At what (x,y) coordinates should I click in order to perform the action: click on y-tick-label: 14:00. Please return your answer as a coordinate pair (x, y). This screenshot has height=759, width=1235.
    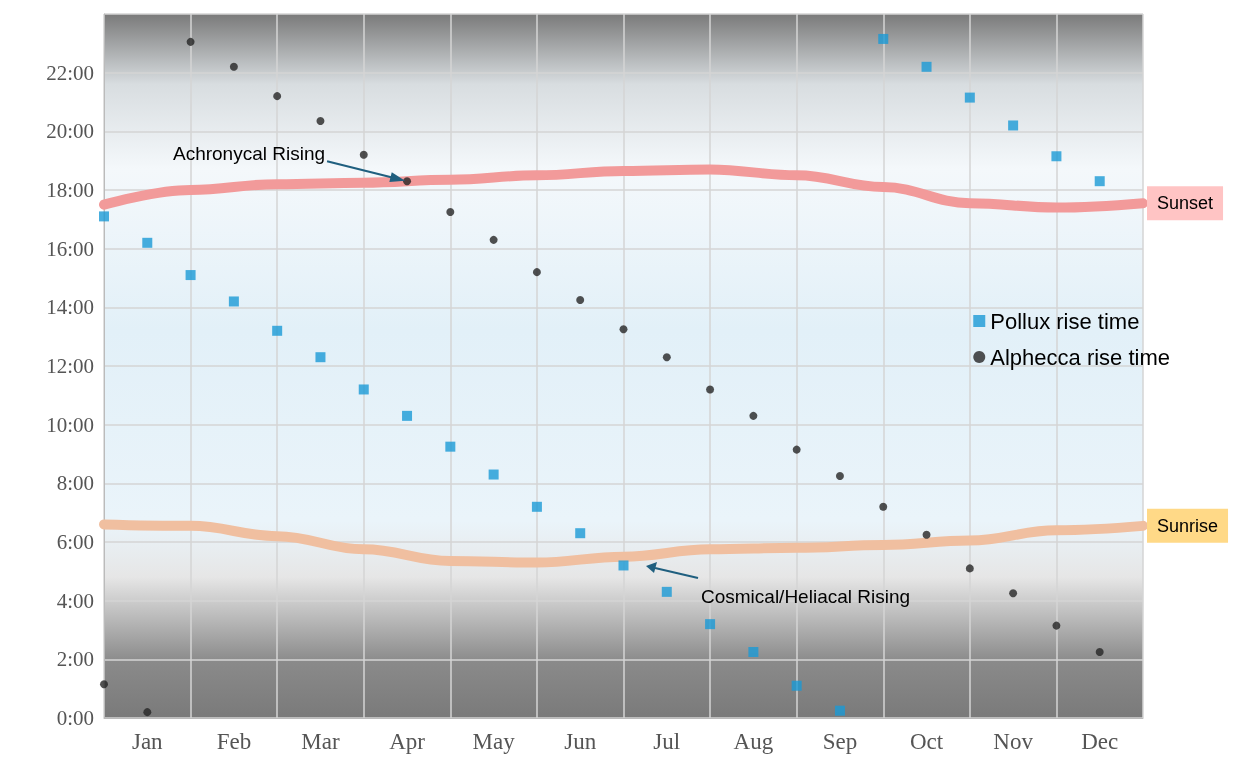
    Looking at the image, I should click on (70, 307).